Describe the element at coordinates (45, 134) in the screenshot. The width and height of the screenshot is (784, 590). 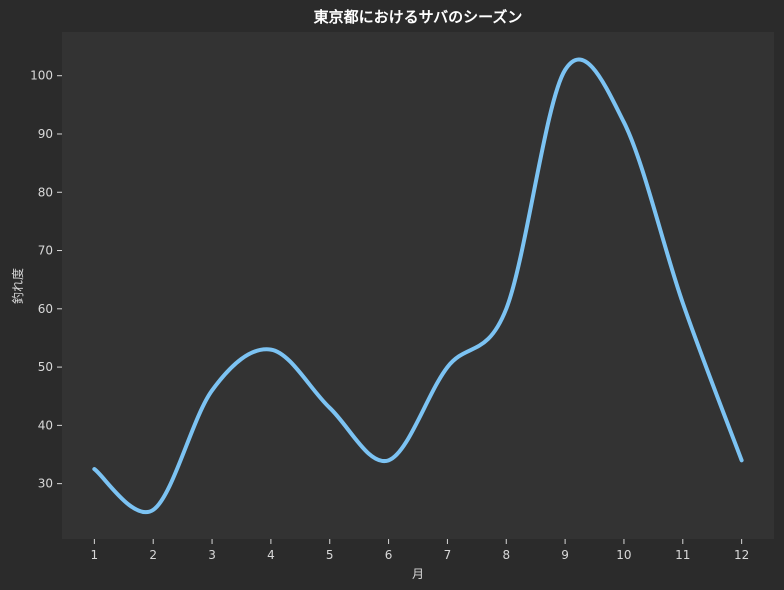
I see `y-tick-label: 90` at that location.